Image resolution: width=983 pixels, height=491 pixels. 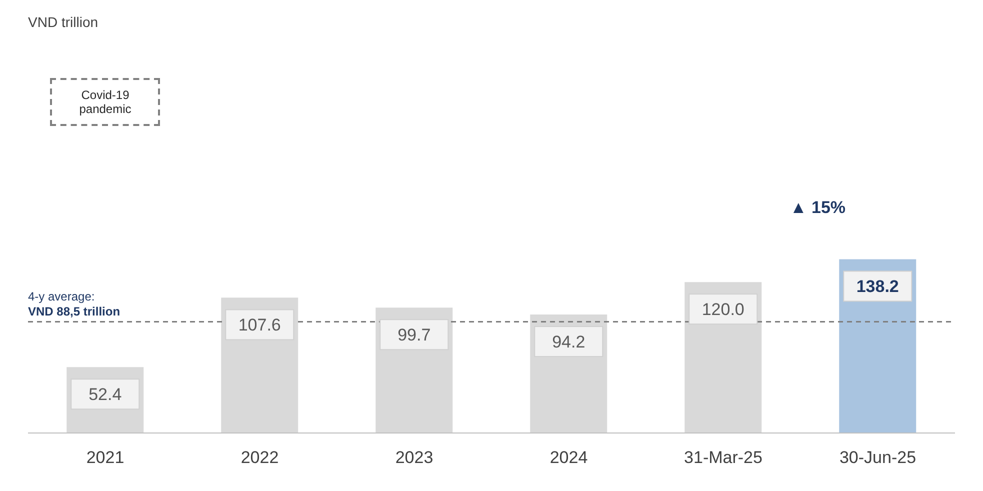 What do you see at coordinates (877, 286) in the screenshot?
I see `data-label: 138.2` at bounding box center [877, 286].